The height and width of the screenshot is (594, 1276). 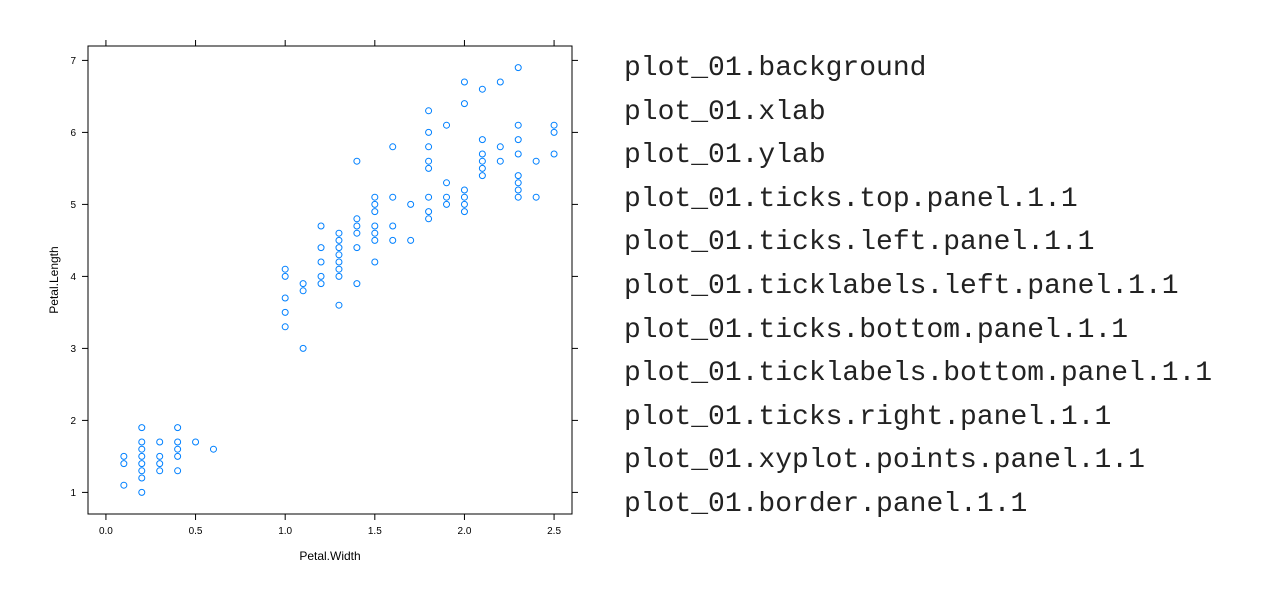 I want to click on ticklabels-left: 1 2 3 4 5 6 7, so click(x=73, y=277).